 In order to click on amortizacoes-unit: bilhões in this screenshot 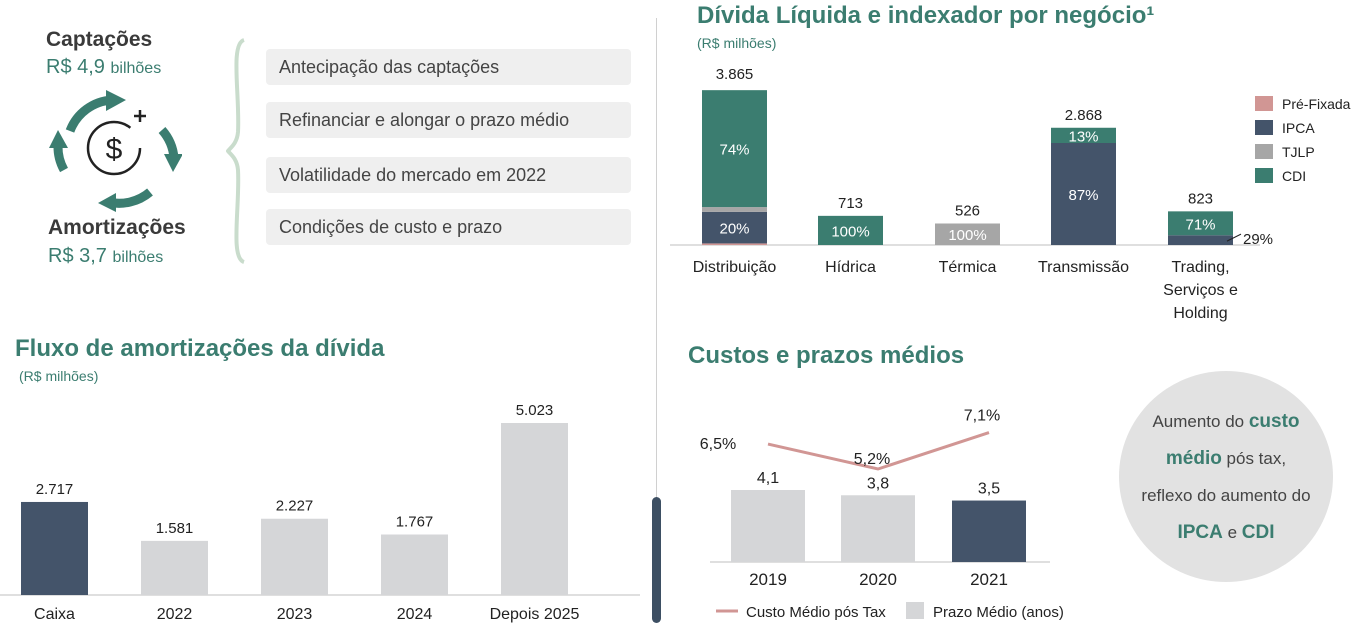, I will do `click(138, 257)`.